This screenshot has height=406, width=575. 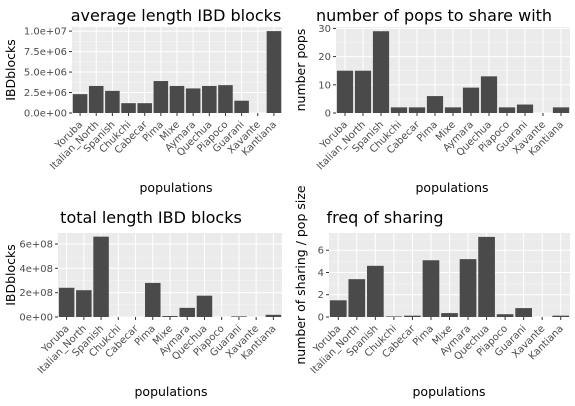 I want to click on y-tick-label: 6, so click(x=321, y=251).